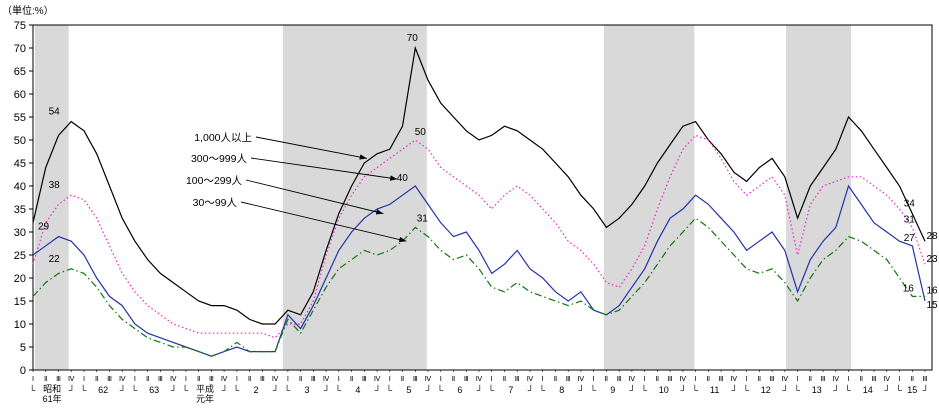  What do you see at coordinates (868, 390) in the screenshot?
I see `svg-text: 14` at bounding box center [868, 390].